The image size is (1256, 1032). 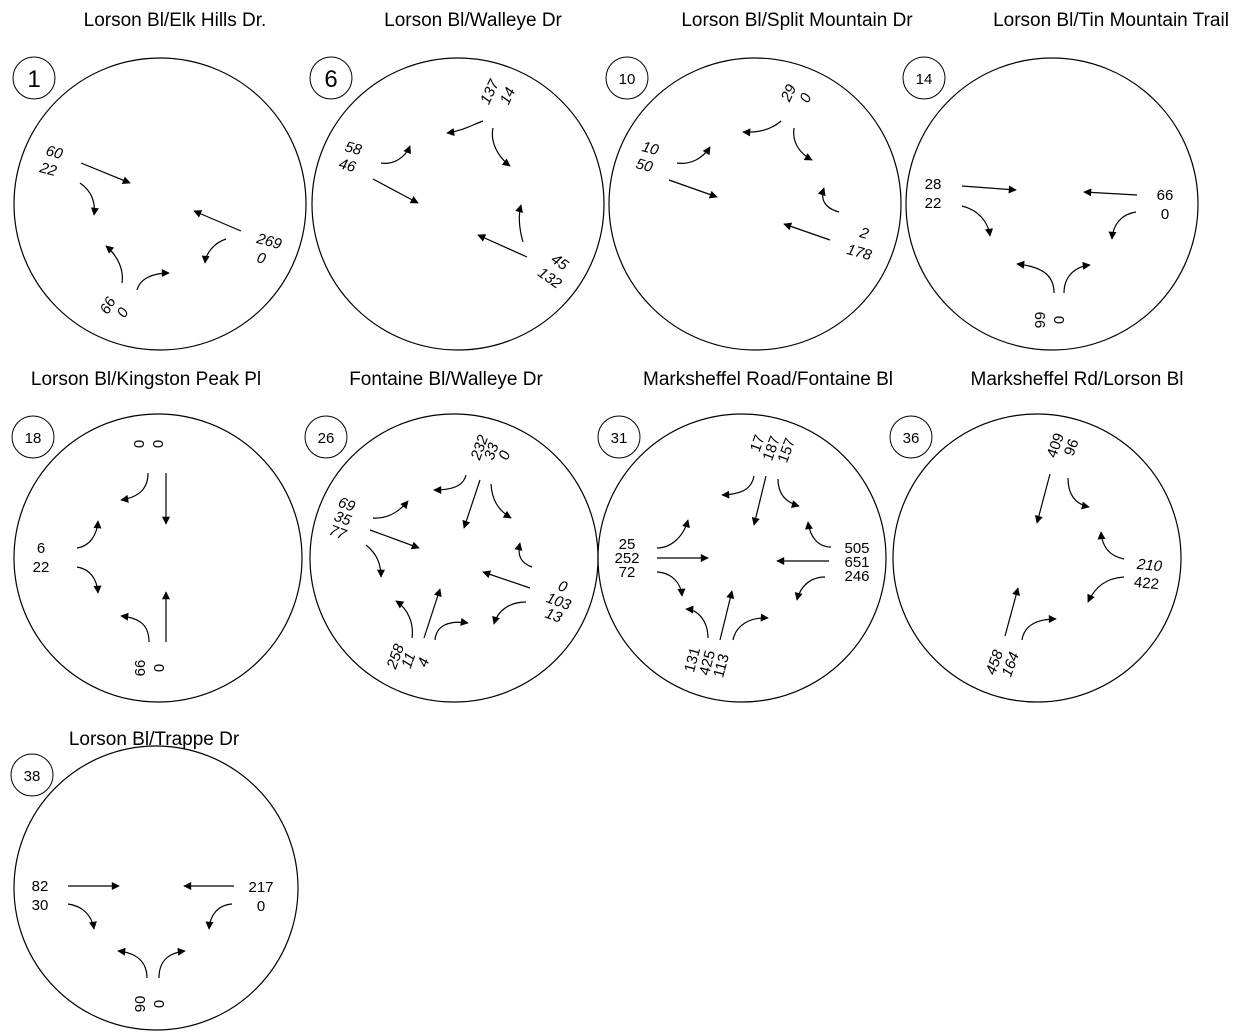 I want to click on id-badge-label: 18, so click(x=33, y=438).